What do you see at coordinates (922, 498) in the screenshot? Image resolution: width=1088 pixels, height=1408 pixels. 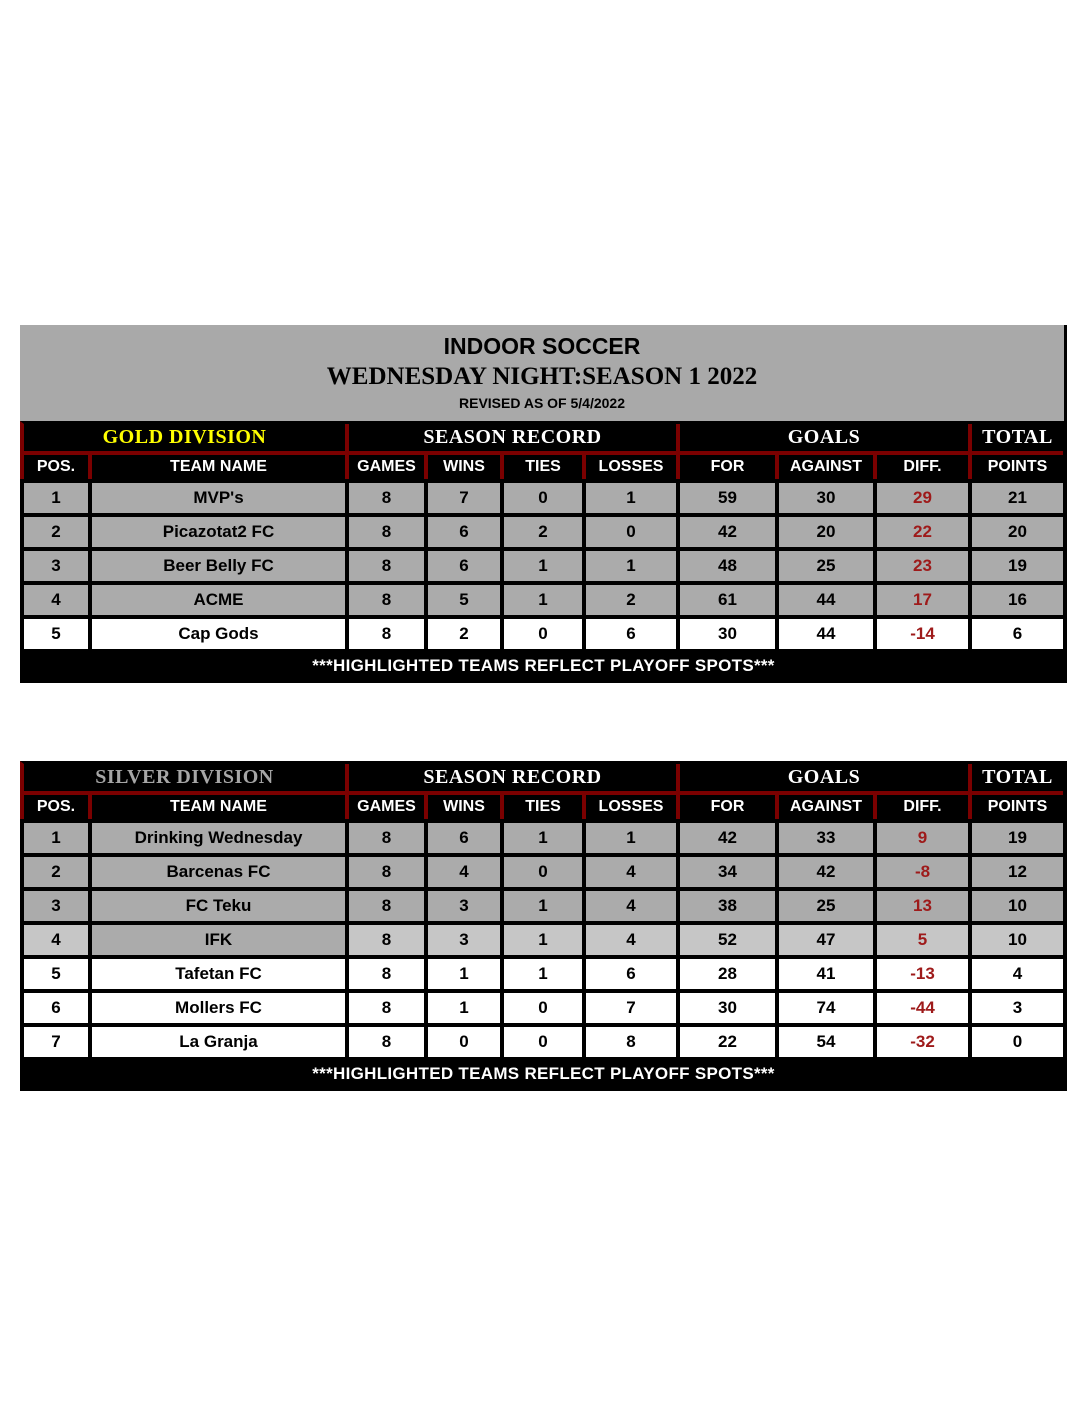 I see `cell-goals-diff: 29` at bounding box center [922, 498].